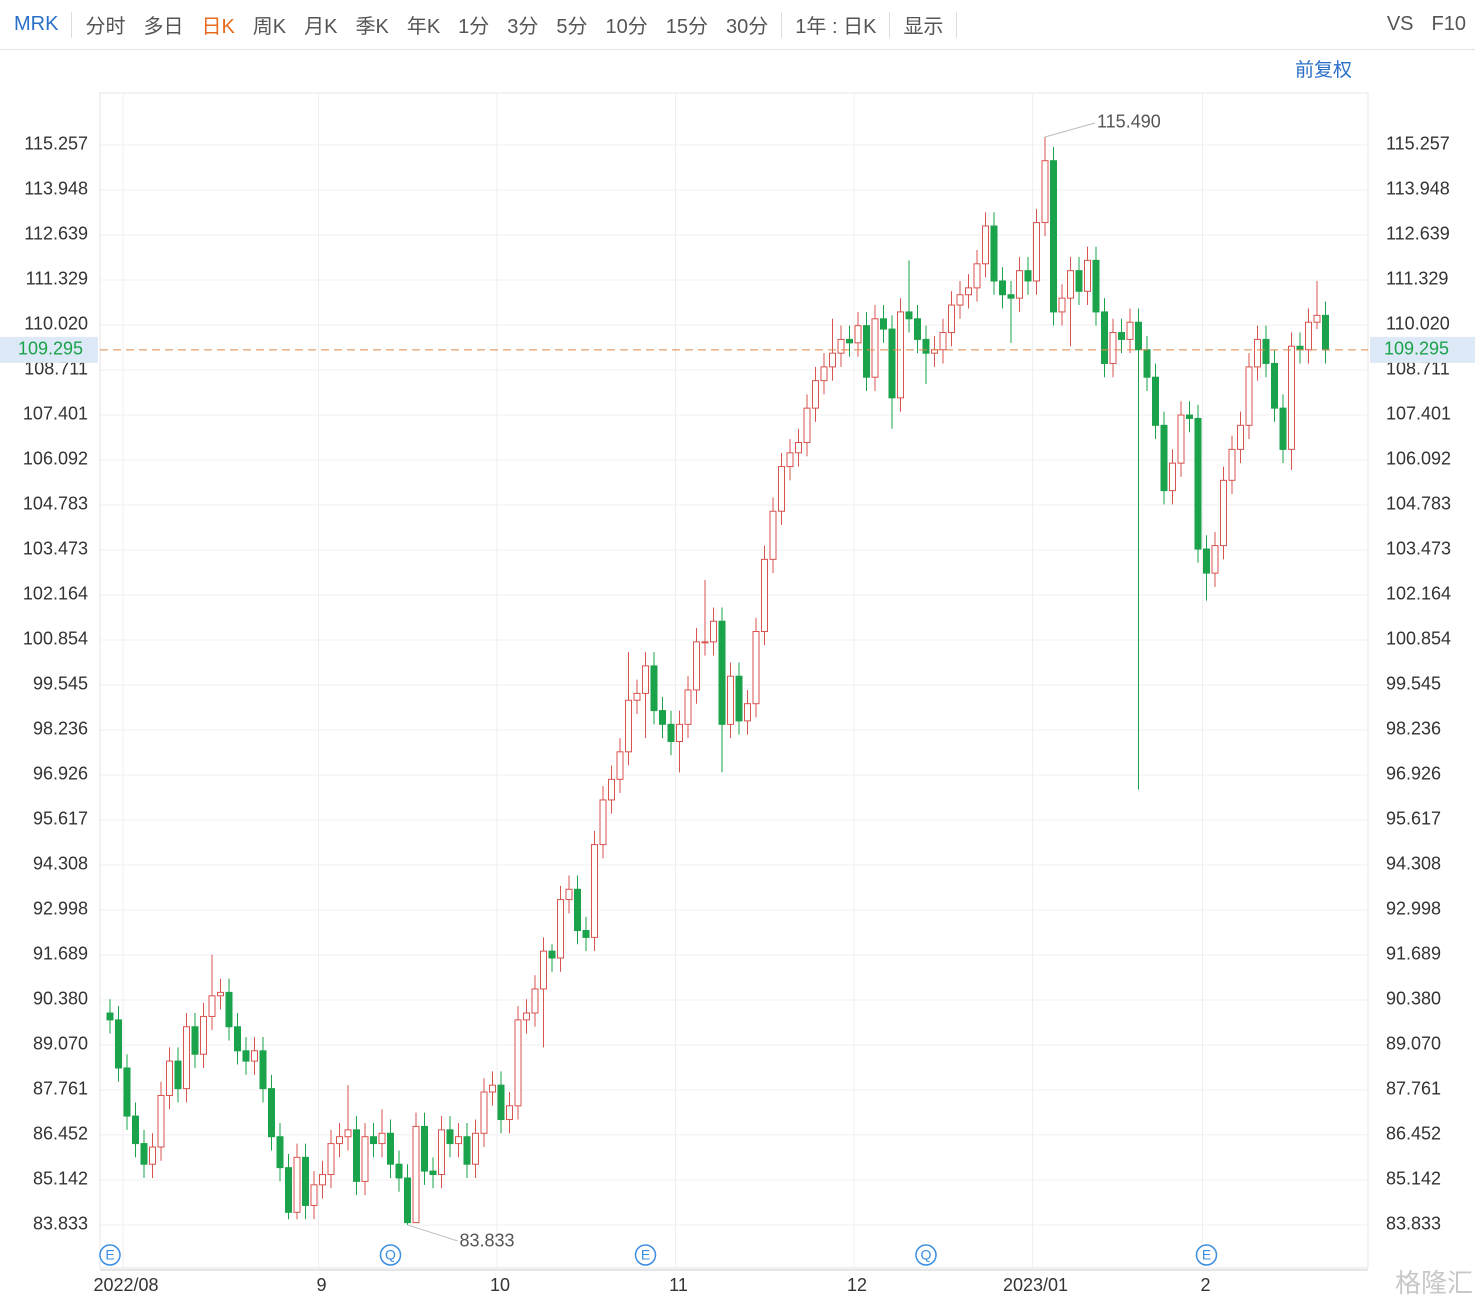  Describe the element at coordinates (1413, 1134) in the screenshot. I see `y-tick-label-right: 86.452` at that location.